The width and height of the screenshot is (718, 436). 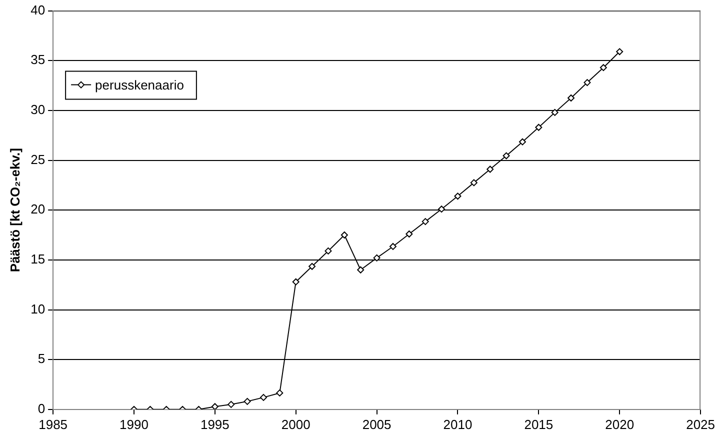 What do you see at coordinates (38, 308) in the screenshot?
I see `y-tick-label: 10` at bounding box center [38, 308].